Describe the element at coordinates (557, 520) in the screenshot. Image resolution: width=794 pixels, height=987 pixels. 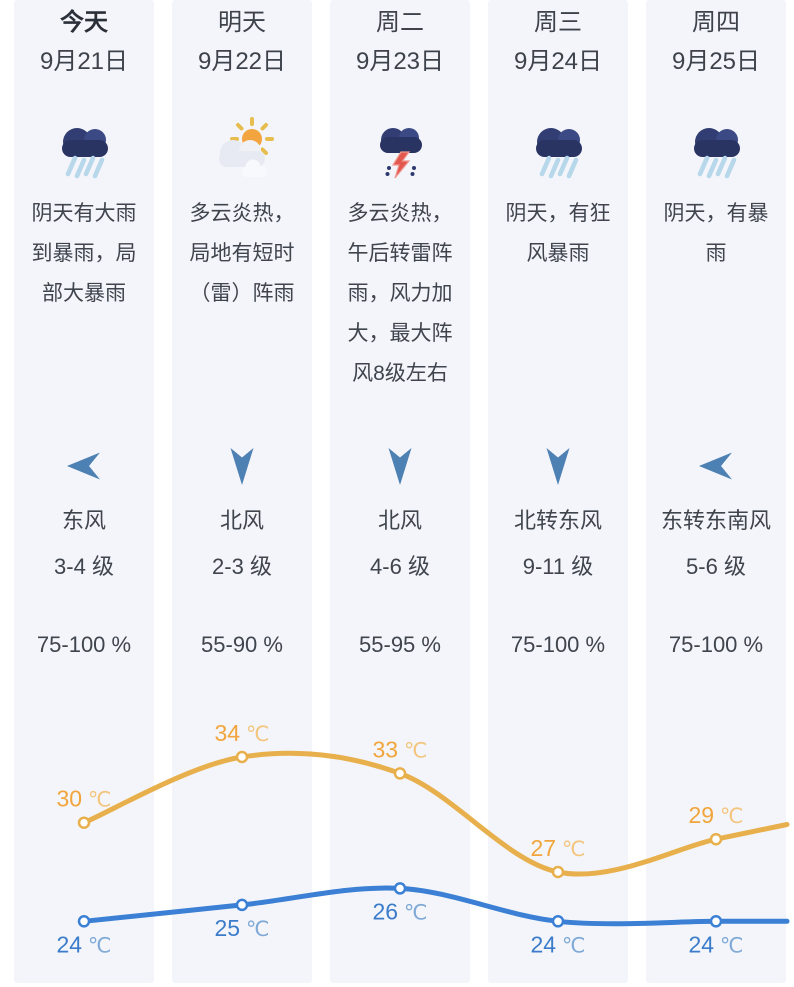
I see `wind-direction-label: 北转东风` at that location.